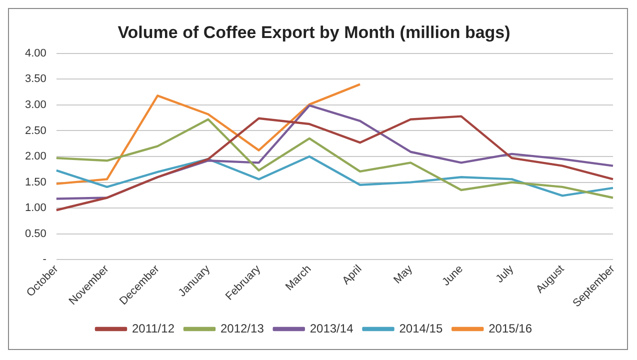  Describe the element at coordinates (153, 328) in the screenshot. I see `legend-label: 2011/12` at that location.